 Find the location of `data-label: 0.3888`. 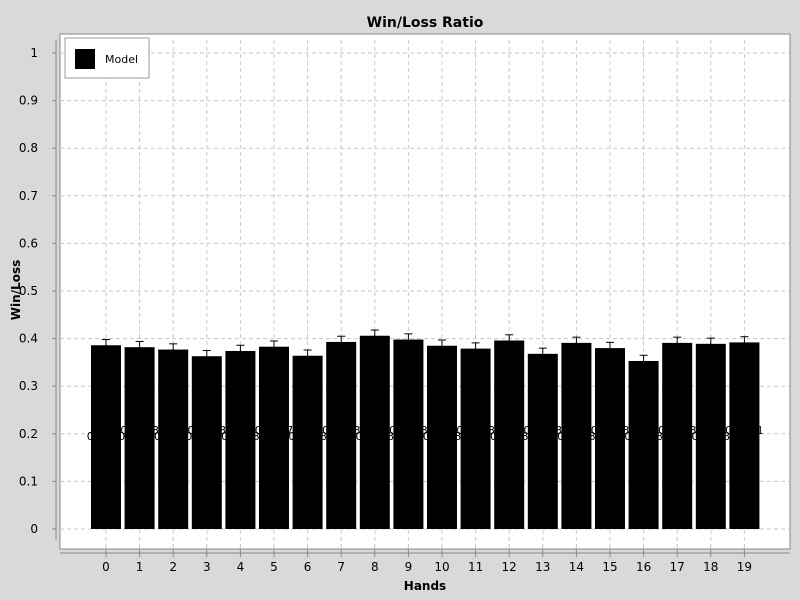

data-label: 0.3888 is located at coordinates (711, 436).